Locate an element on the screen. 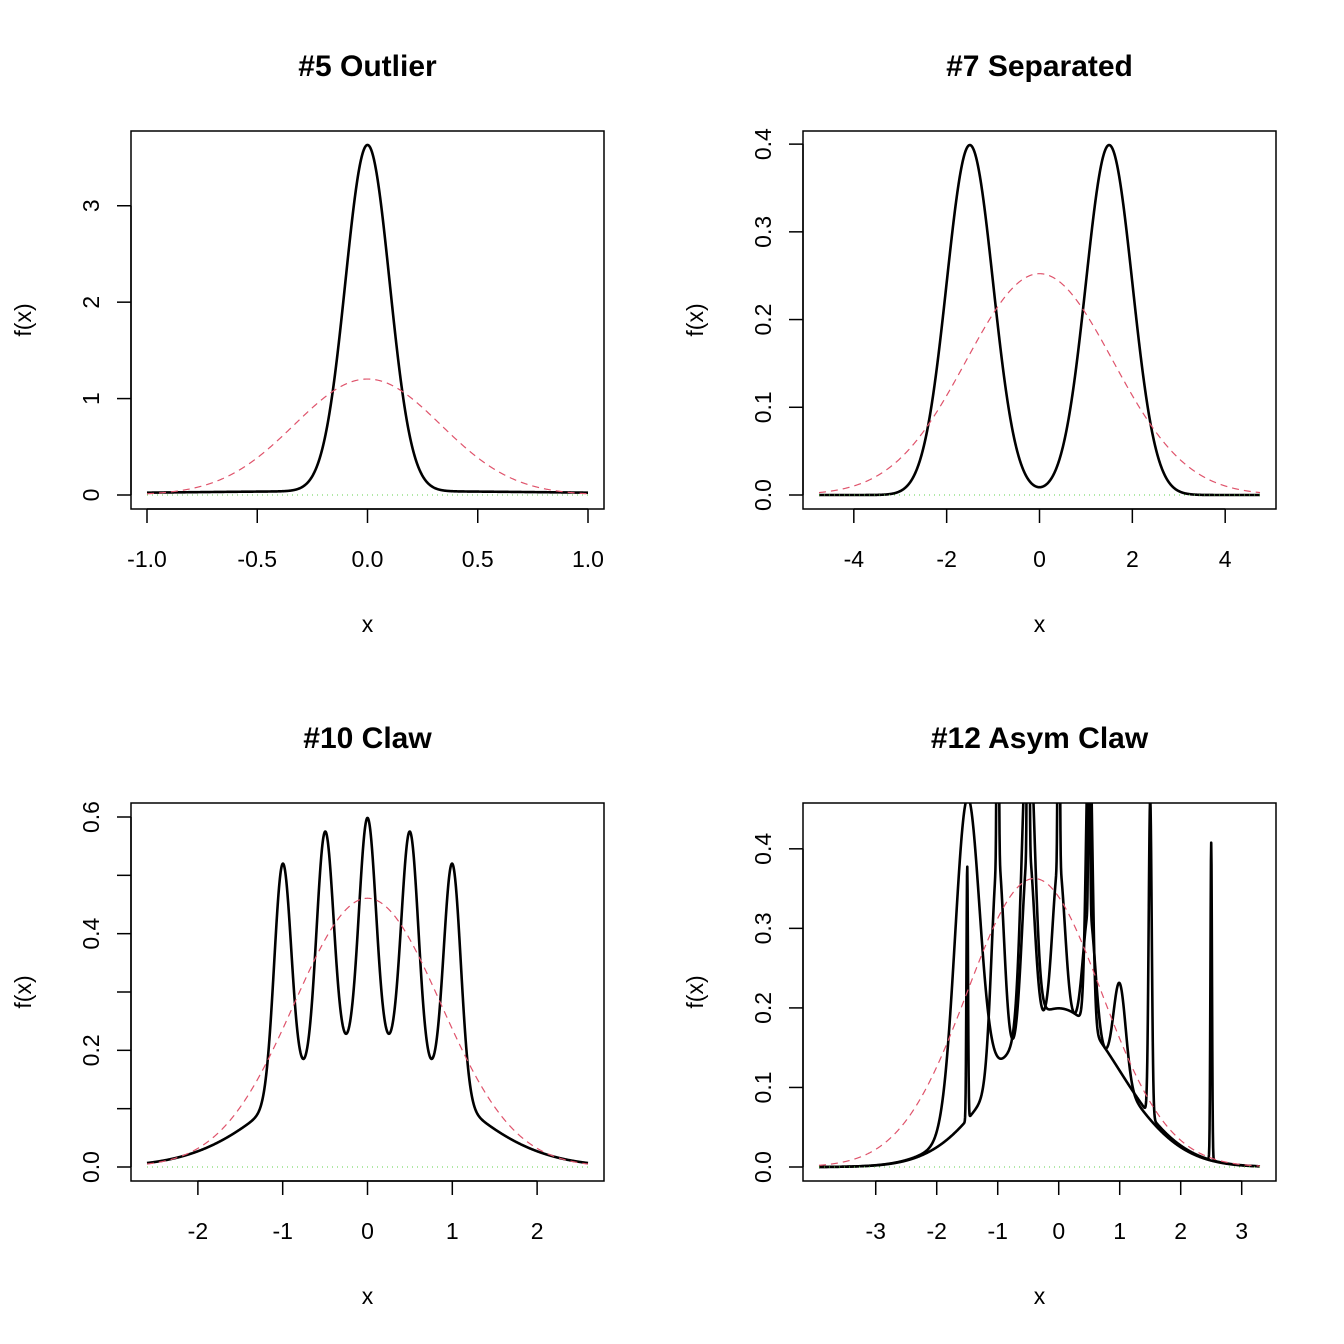 The width and height of the screenshot is (1344, 1344). panel-title: #10 Claw is located at coordinates (367, 738).